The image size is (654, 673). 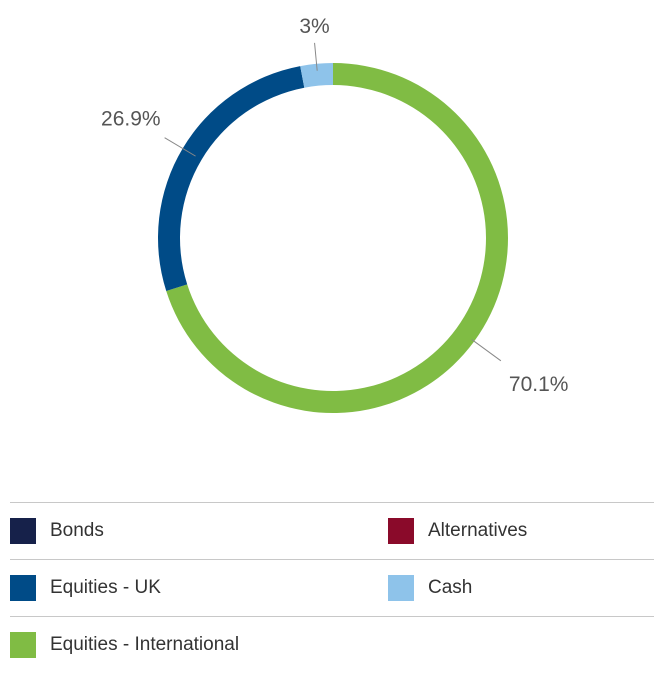 What do you see at coordinates (23, 588) in the screenshot?
I see `legend-swatch-equities-uk` at bounding box center [23, 588].